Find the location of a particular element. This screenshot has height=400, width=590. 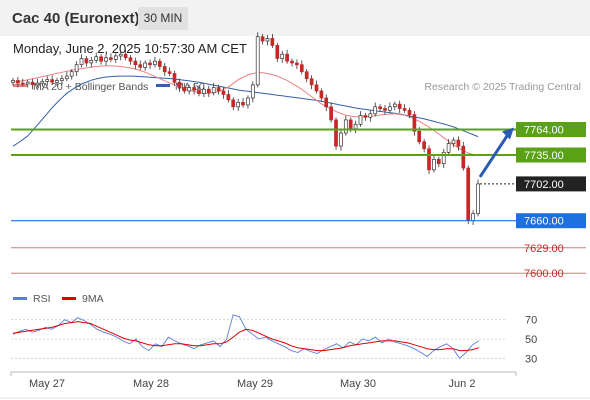

header-bar is located at coordinates (295, 18).